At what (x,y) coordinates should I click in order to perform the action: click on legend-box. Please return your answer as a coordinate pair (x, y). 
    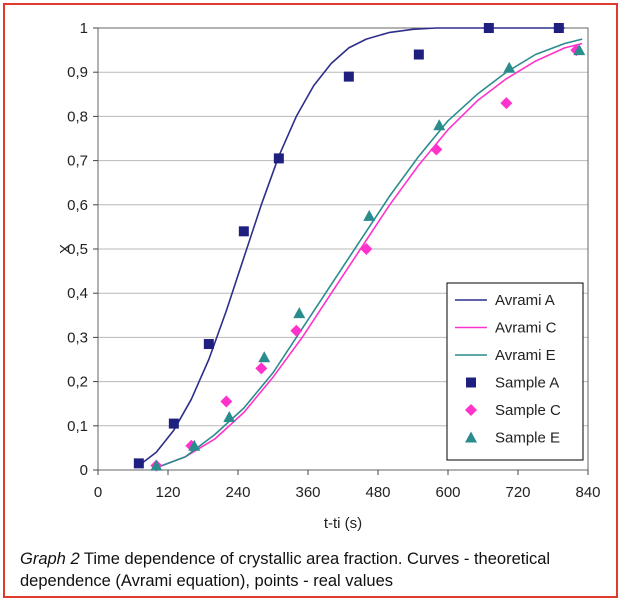
    Looking at the image, I should click on (515, 371).